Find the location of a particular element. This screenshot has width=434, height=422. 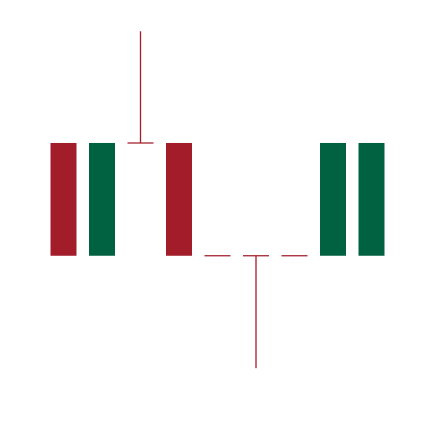

candle-1-body is located at coordinates (63, 199).